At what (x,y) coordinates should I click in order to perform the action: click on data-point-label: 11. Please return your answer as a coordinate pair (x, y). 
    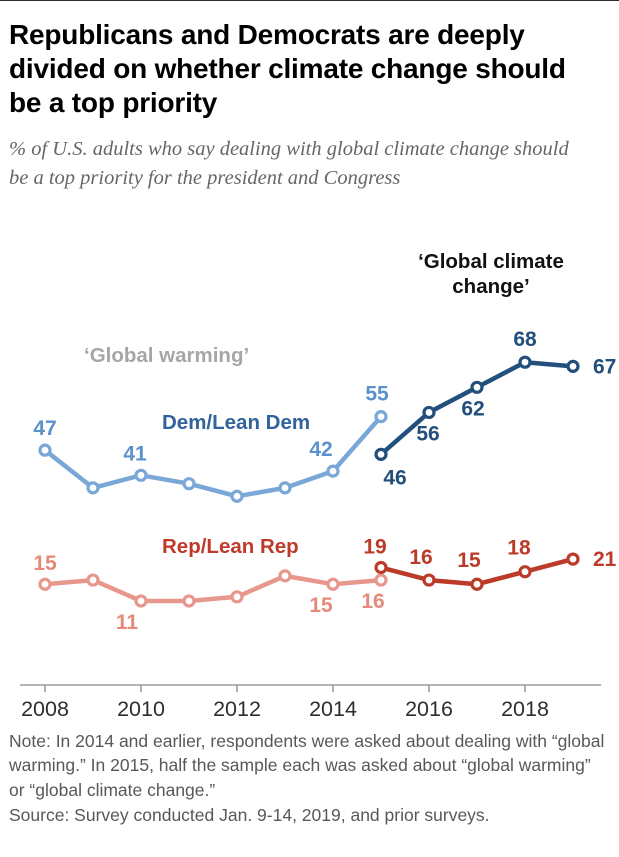
    Looking at the image, I should click on (127, 622).